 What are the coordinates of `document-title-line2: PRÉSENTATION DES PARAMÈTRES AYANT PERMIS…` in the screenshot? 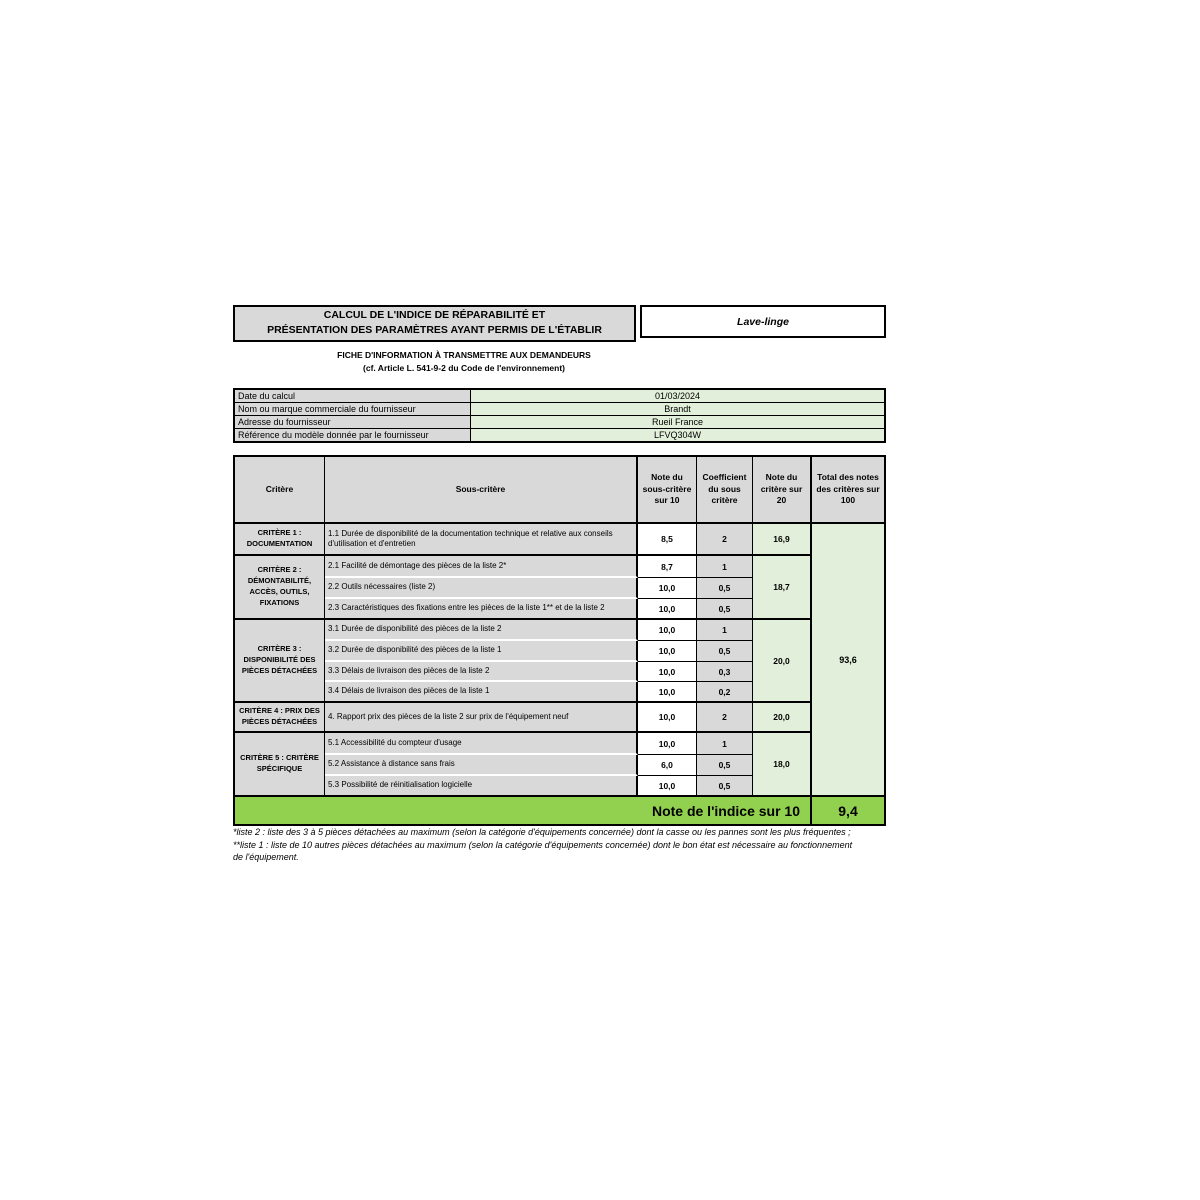 It's located at (434, 330).